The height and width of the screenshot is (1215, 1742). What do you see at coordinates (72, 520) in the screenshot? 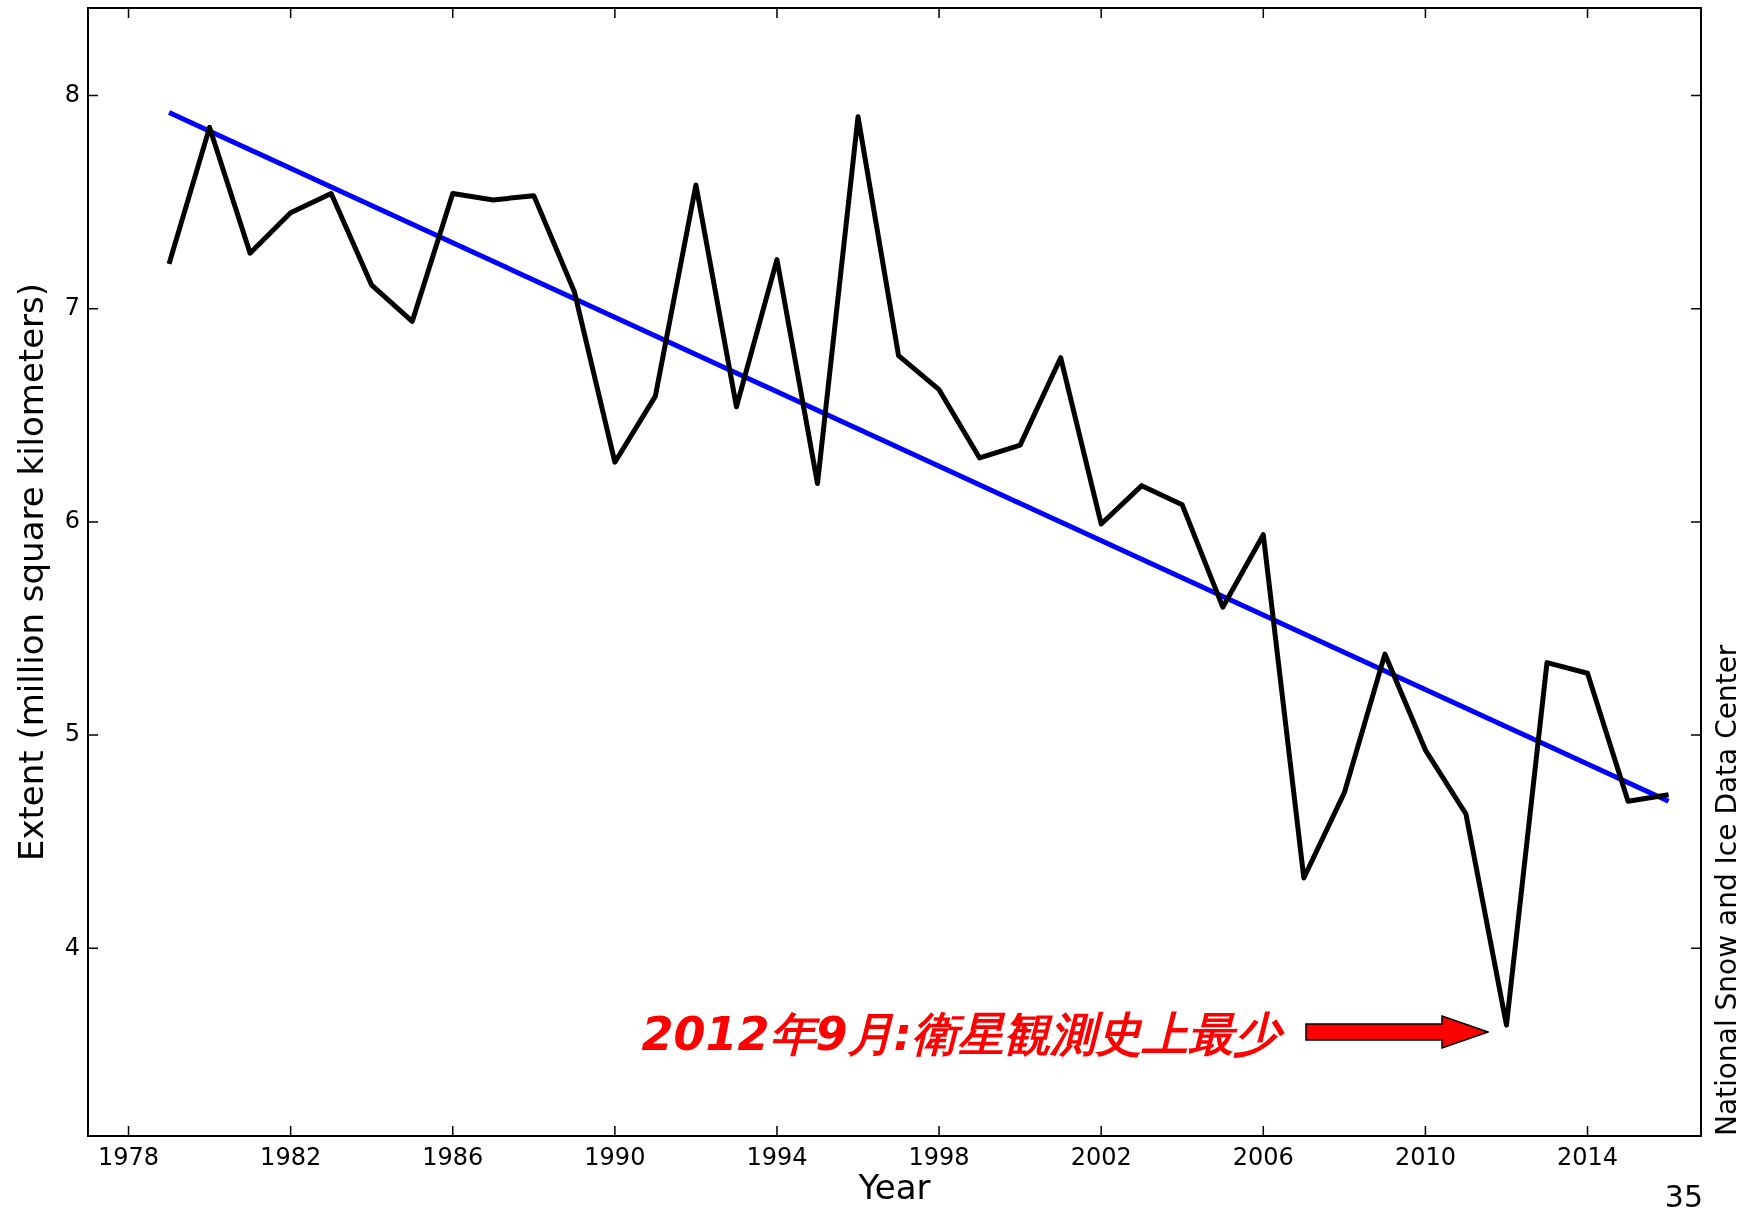
I see `y-tick-label: 6` at bounding box center [72, 520].